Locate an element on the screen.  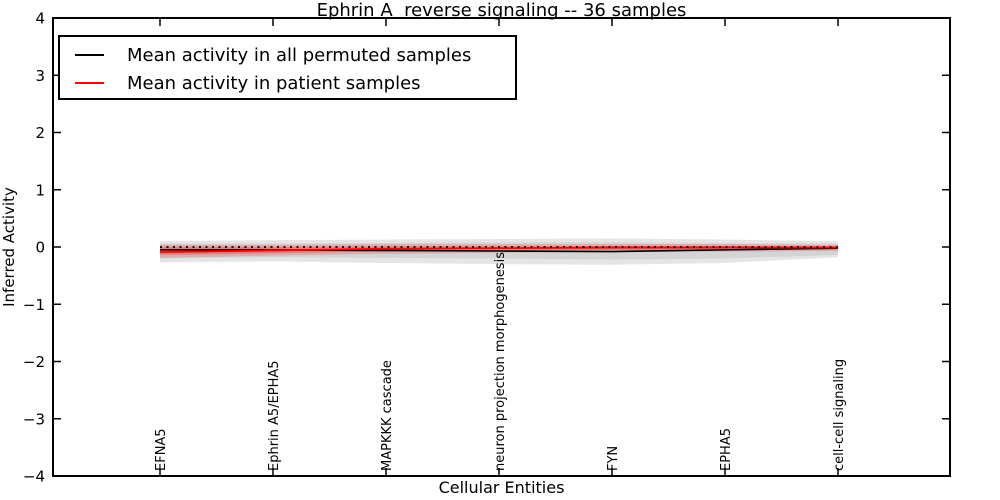
series-line-patient is located at coordinates (498, 250).